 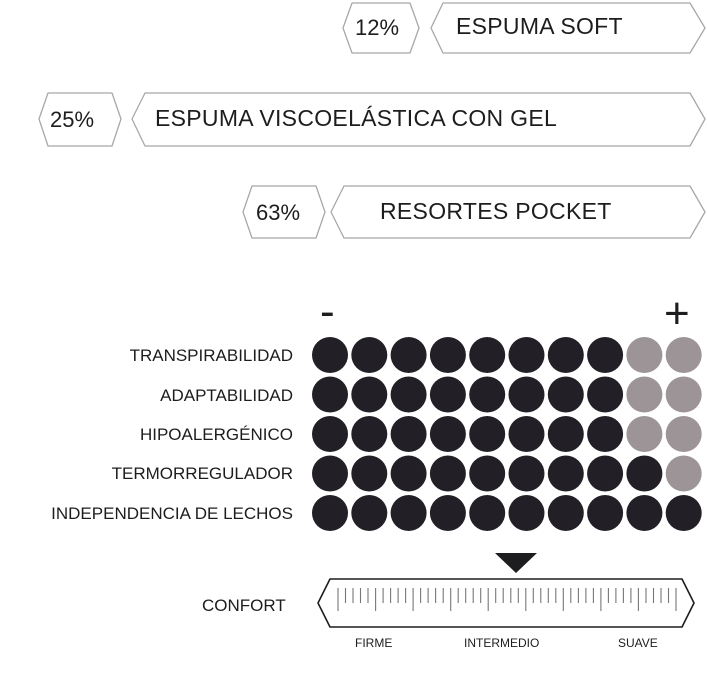 I want to click on percent-badge-1: 12%, so click(x=377, y=27).